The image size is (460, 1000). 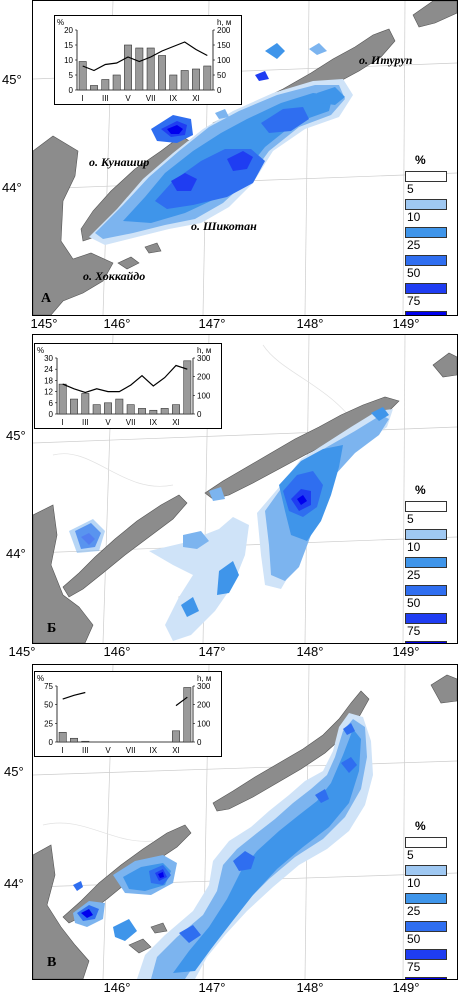 I want to click on label-shikotan: о. Шикотан, so click(x=224, y=226).